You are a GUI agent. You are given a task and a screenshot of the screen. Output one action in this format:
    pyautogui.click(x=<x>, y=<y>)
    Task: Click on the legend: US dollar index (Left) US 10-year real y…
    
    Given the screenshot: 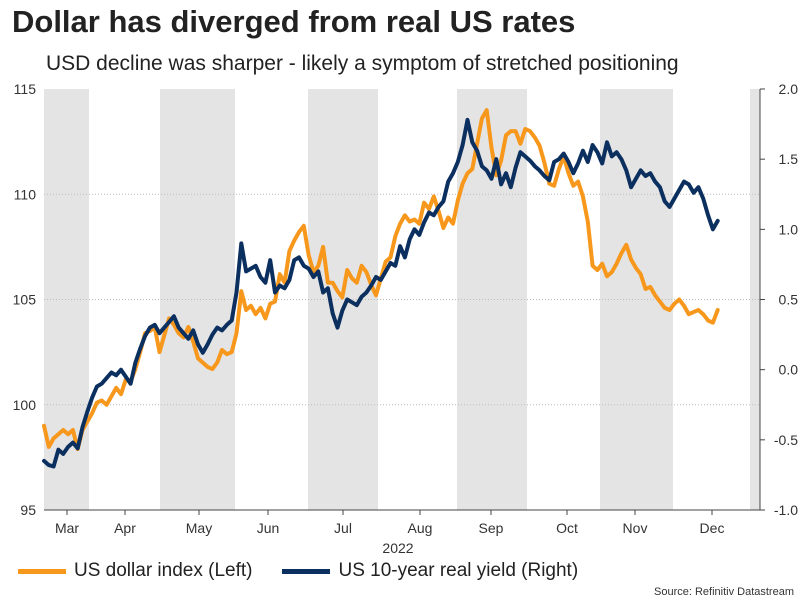 What is the action you would take?
    pyautogui.click(x=313, y=571)
    